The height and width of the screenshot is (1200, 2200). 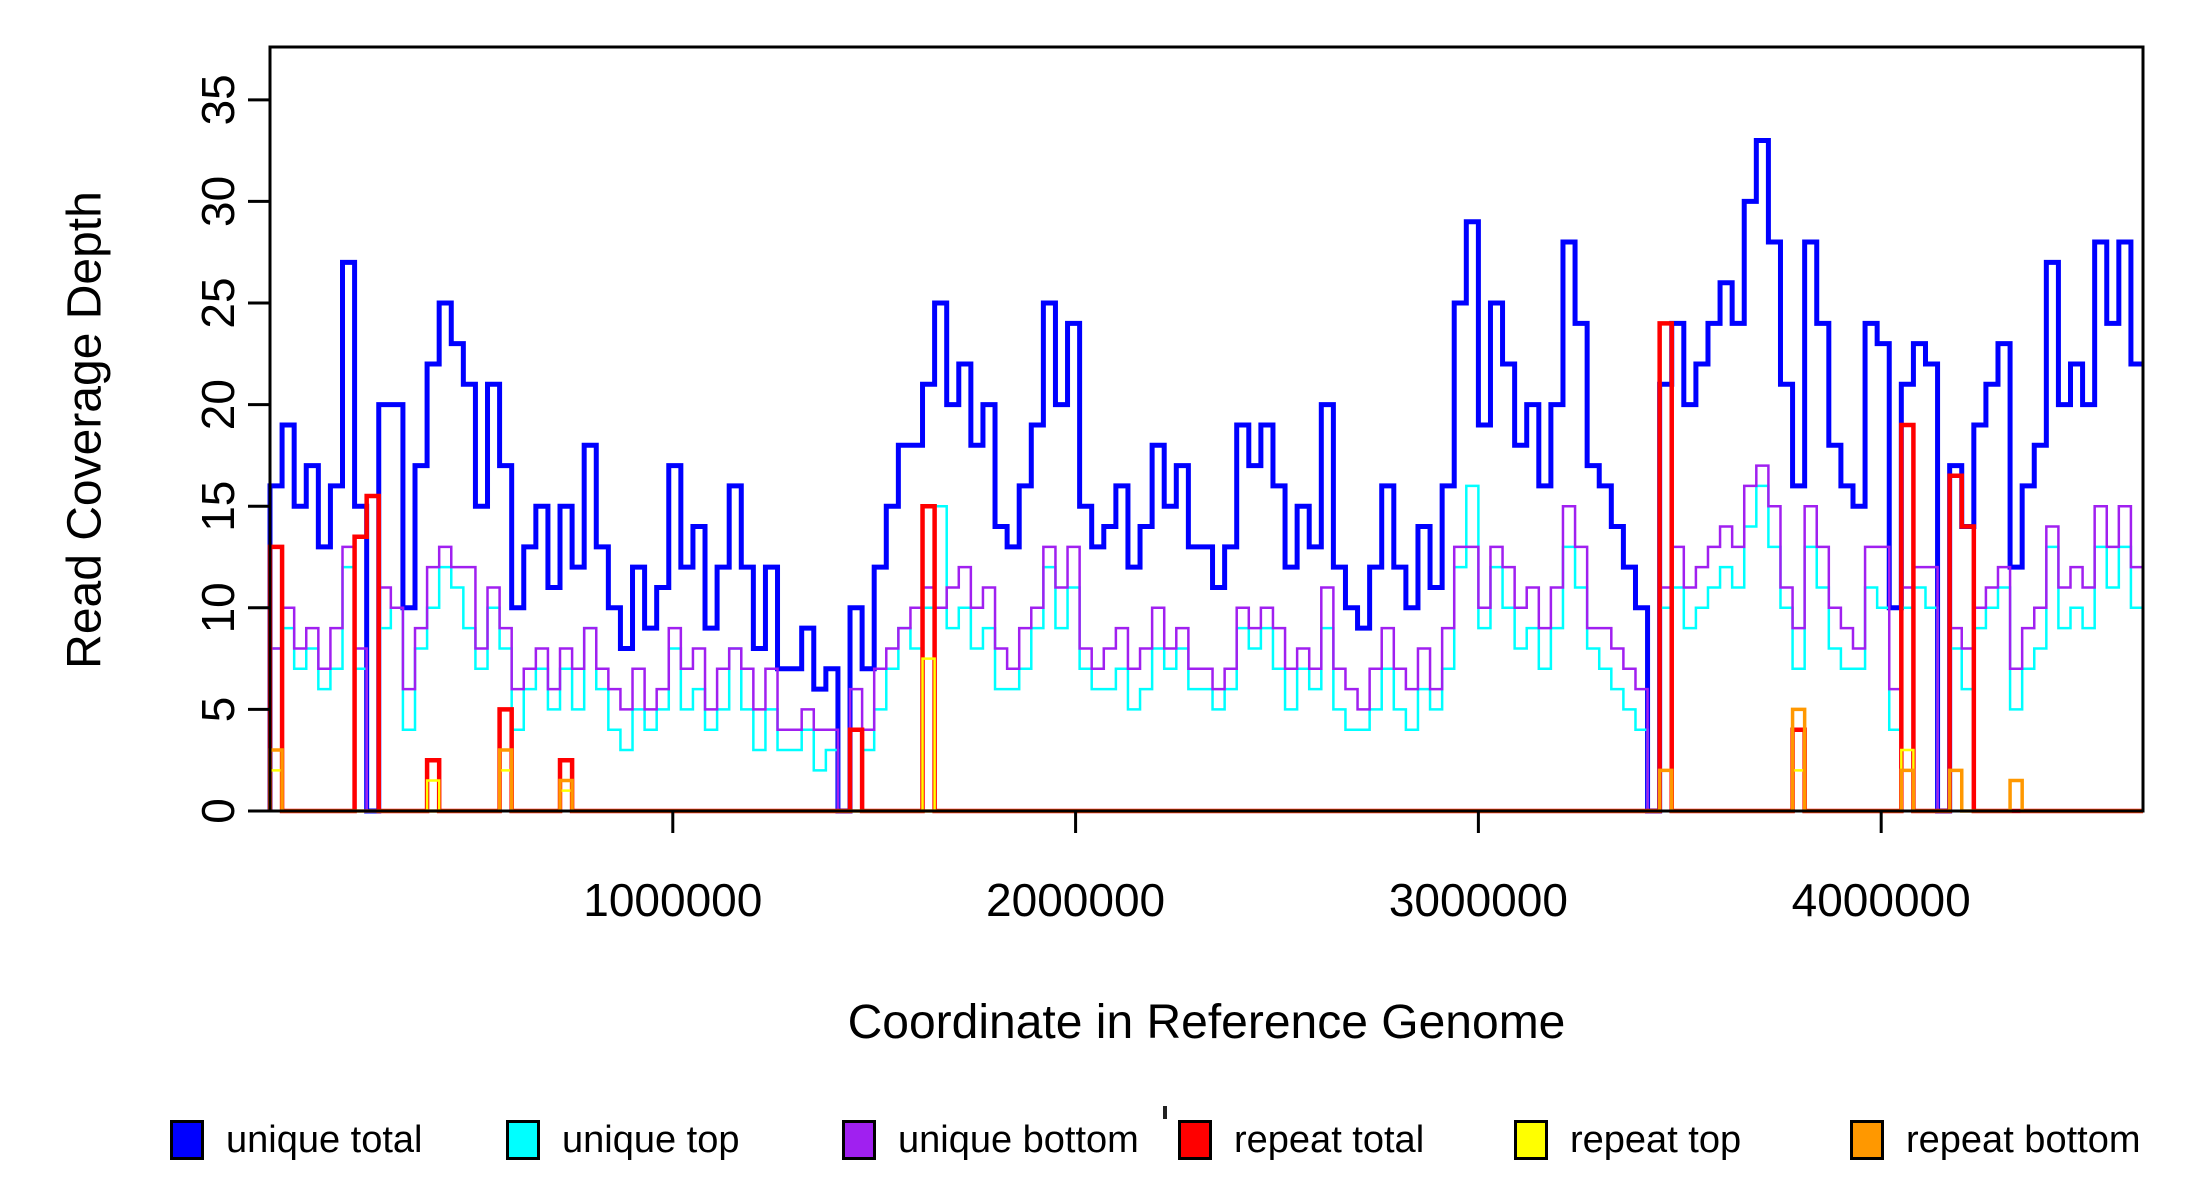 What do you see at coordinates (218, 99) in the screenshot?
I see `y-tick-label: 35` at bounding box center [218, 99].